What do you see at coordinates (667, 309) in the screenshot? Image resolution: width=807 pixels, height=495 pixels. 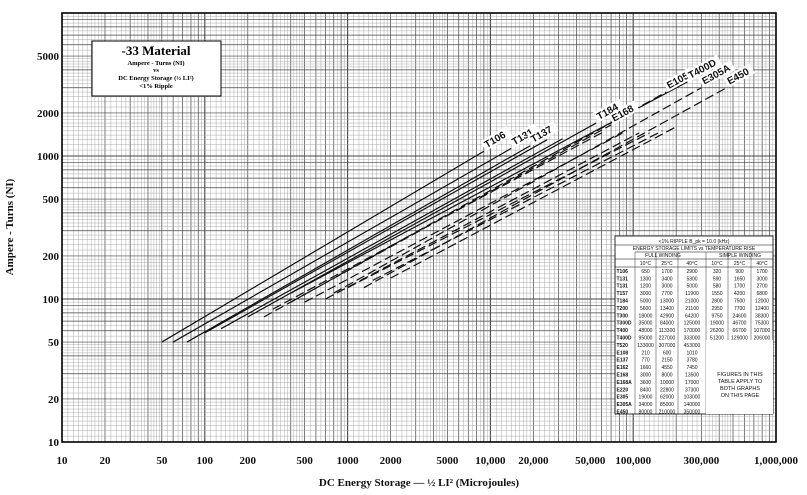 I see `table-cell: 13400` at bounding box center [667, 309].